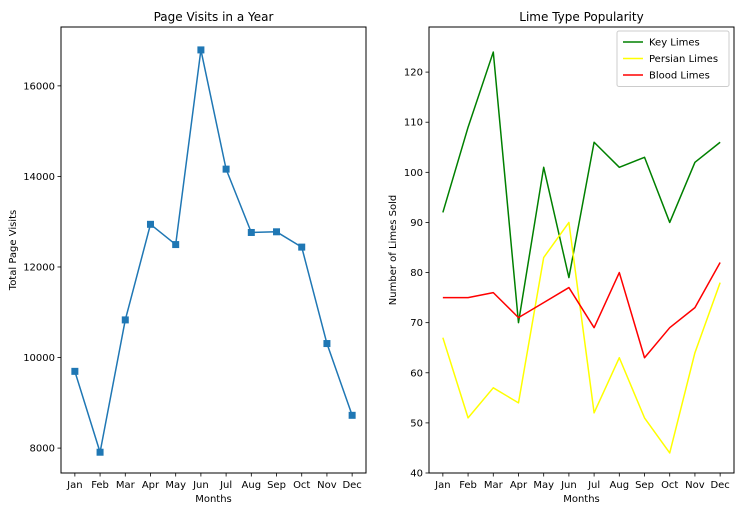  What do you see at coordinates (413, 123) in the screenshot?
I see `lime-popularity-y-tick-label: 110` at bounding box center [413, 123].